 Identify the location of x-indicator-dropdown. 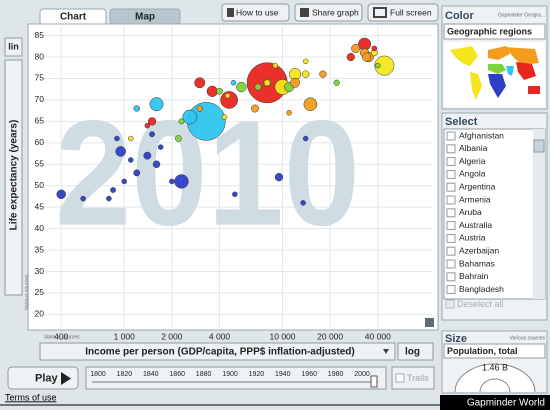
(217, 351).